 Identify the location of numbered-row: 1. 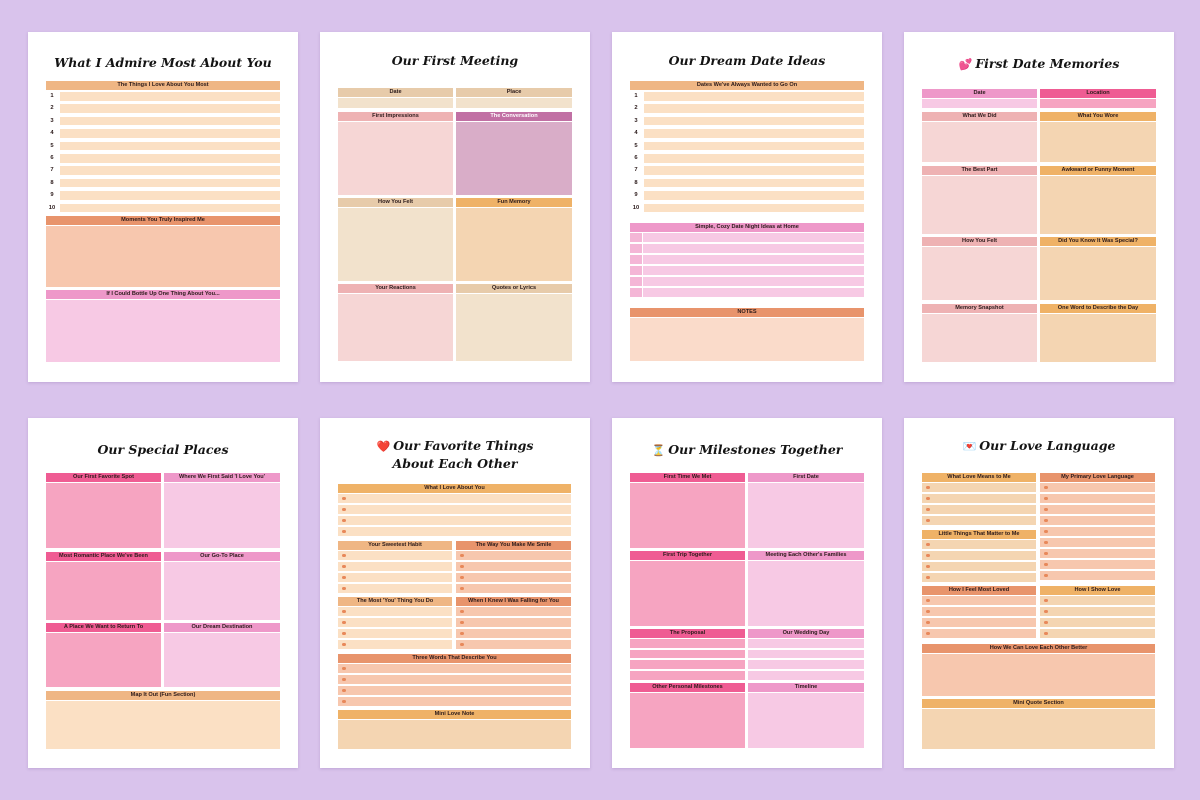
(163, 96).